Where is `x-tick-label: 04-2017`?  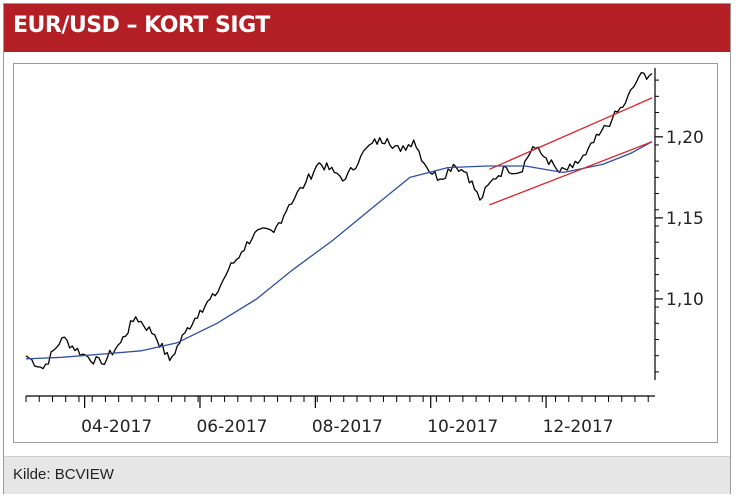
x-tick-label: 04-2017 is located at coordinates (116, 427).